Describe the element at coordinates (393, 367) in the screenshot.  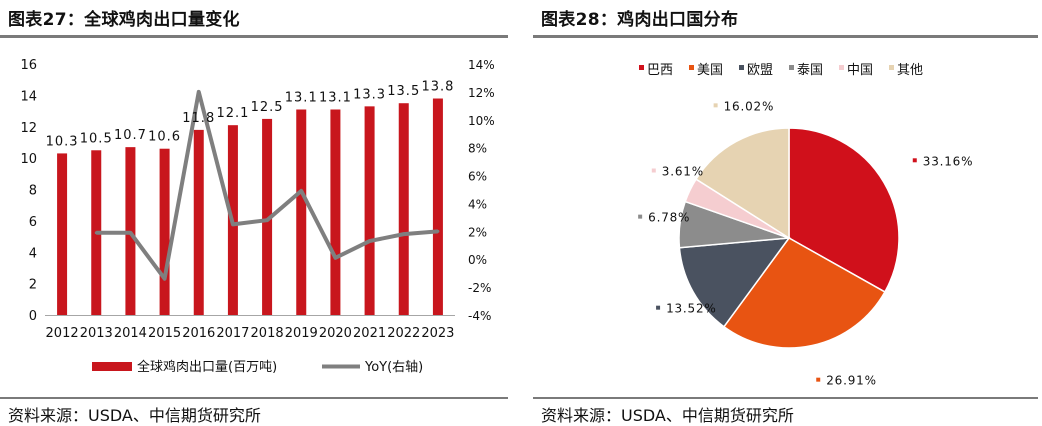
I see `legend-label-line: YoY(右轴)` at that location.